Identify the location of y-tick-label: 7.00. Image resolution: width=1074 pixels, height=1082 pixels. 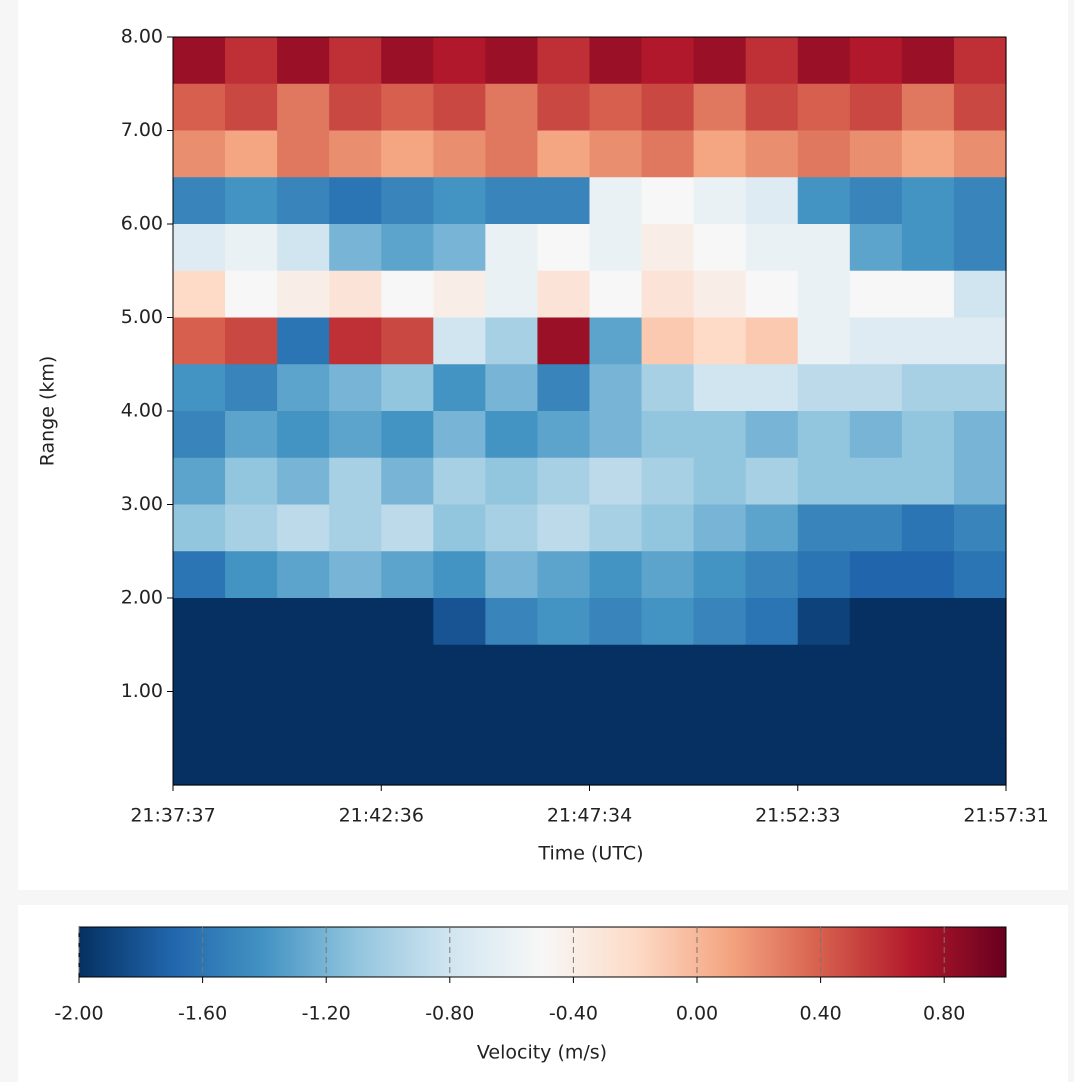
(142, 130).